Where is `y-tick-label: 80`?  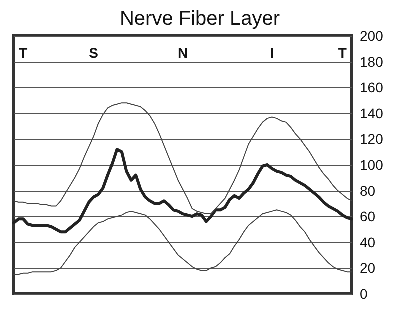
y-tick-label: 80 is located at coordinates (368, 190).